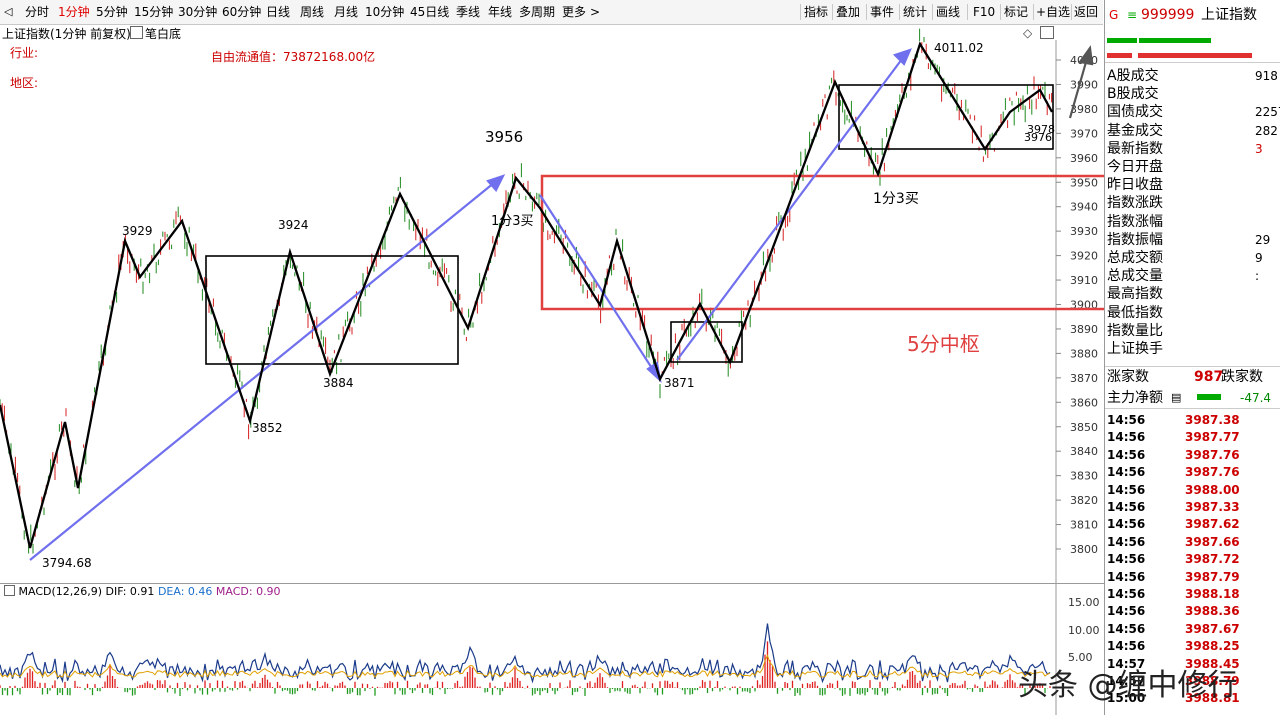 Image resolution: width=1280 pixels, height=715 pixels. Describe the element at coordinates (312, 12) in the screenshot. I see `period-tab-week: 周线` at that location.